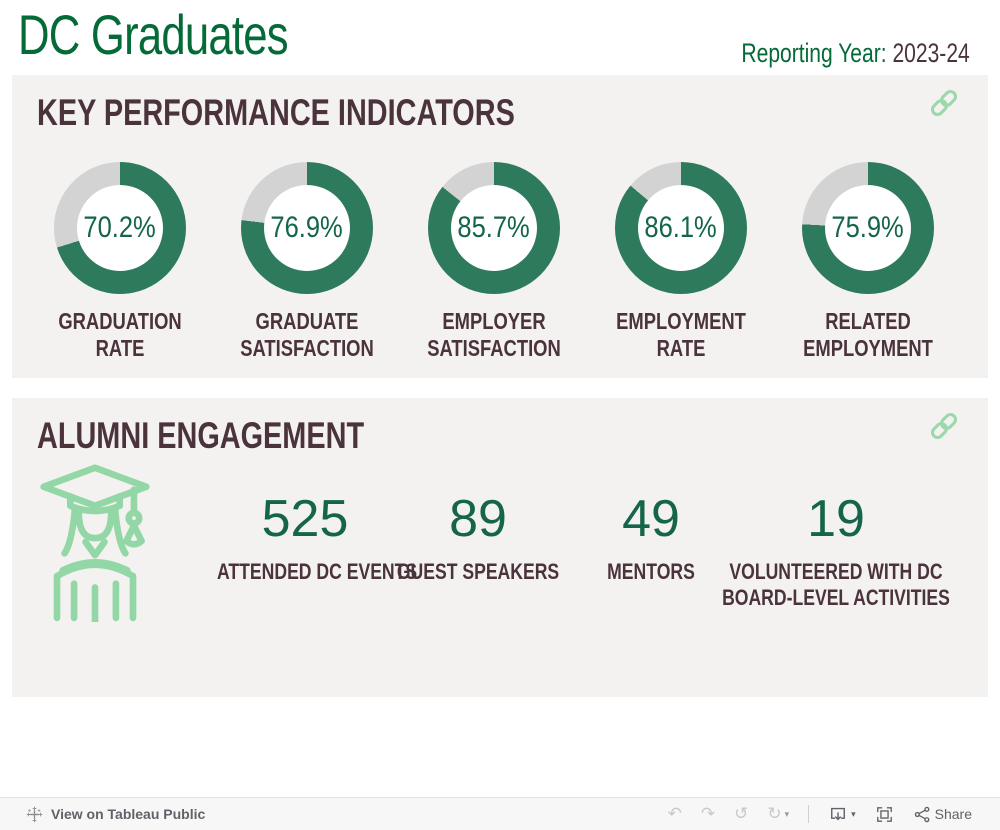 This screenshot has width=1000, height=830. I want to click on donut-hole: 85.7%, so click(494, 228).